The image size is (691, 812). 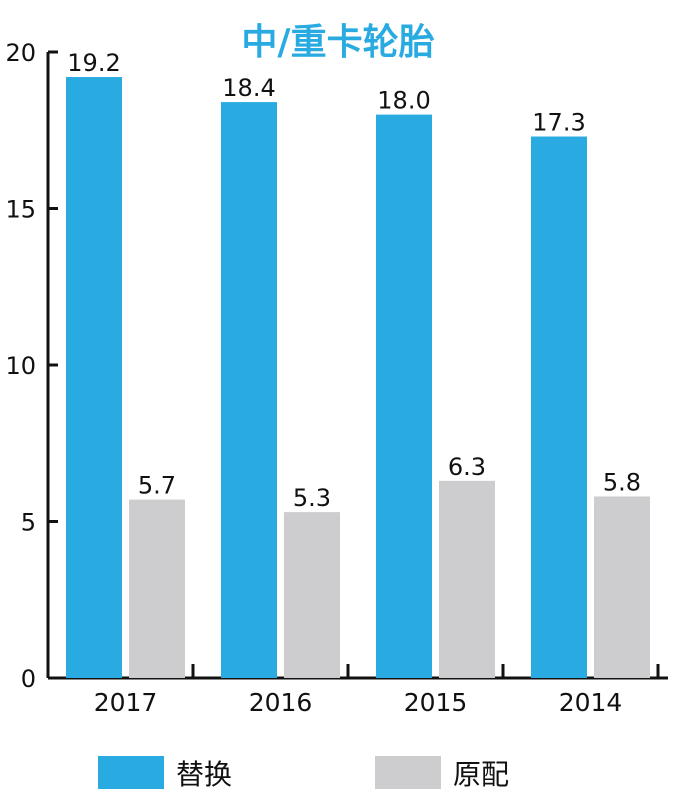 I want to click on bar-original-2016, so click(x=312, y=595).